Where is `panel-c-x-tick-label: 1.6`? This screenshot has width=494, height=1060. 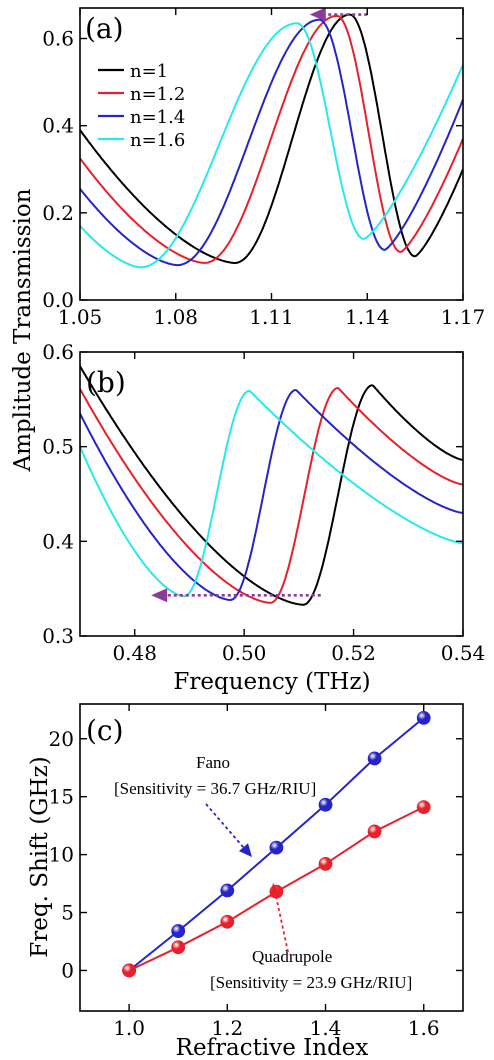 panel-c-x-tick-label: 1.6 is located at coordinates (424, 1028).